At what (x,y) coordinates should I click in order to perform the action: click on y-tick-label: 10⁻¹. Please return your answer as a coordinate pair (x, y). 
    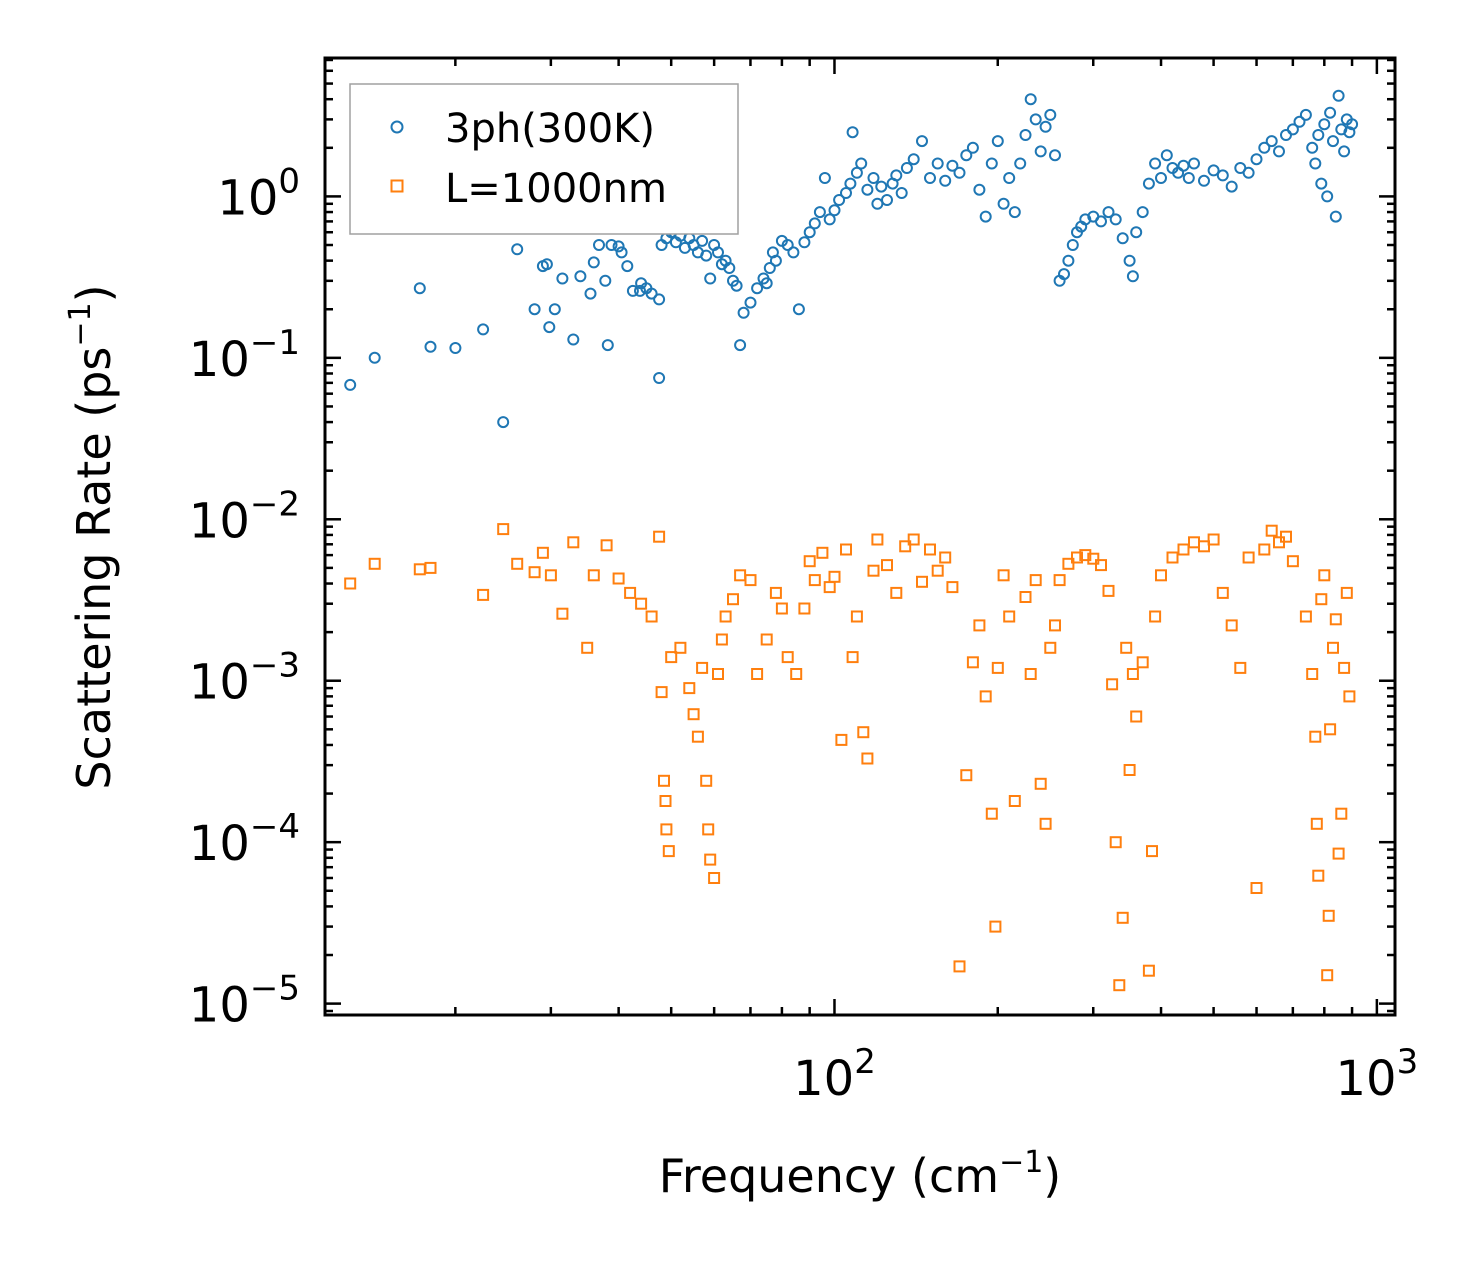
    Looking at the image, I should click on (244, 355).